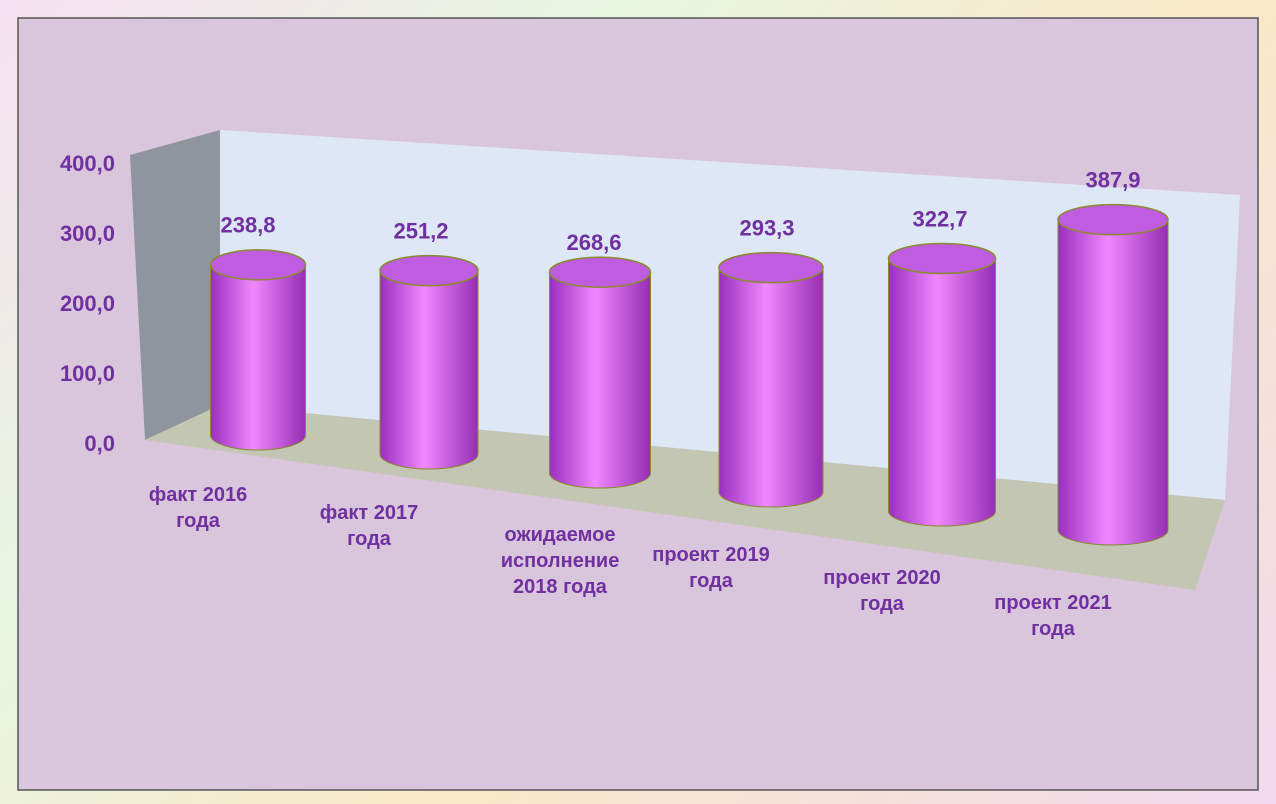 Image resolution: width=1276 pixels, height=804 pixels. What do you see at coordinates (175, 285) in the screenshot?
I see `left-wall` at bounding box center [175, 285].